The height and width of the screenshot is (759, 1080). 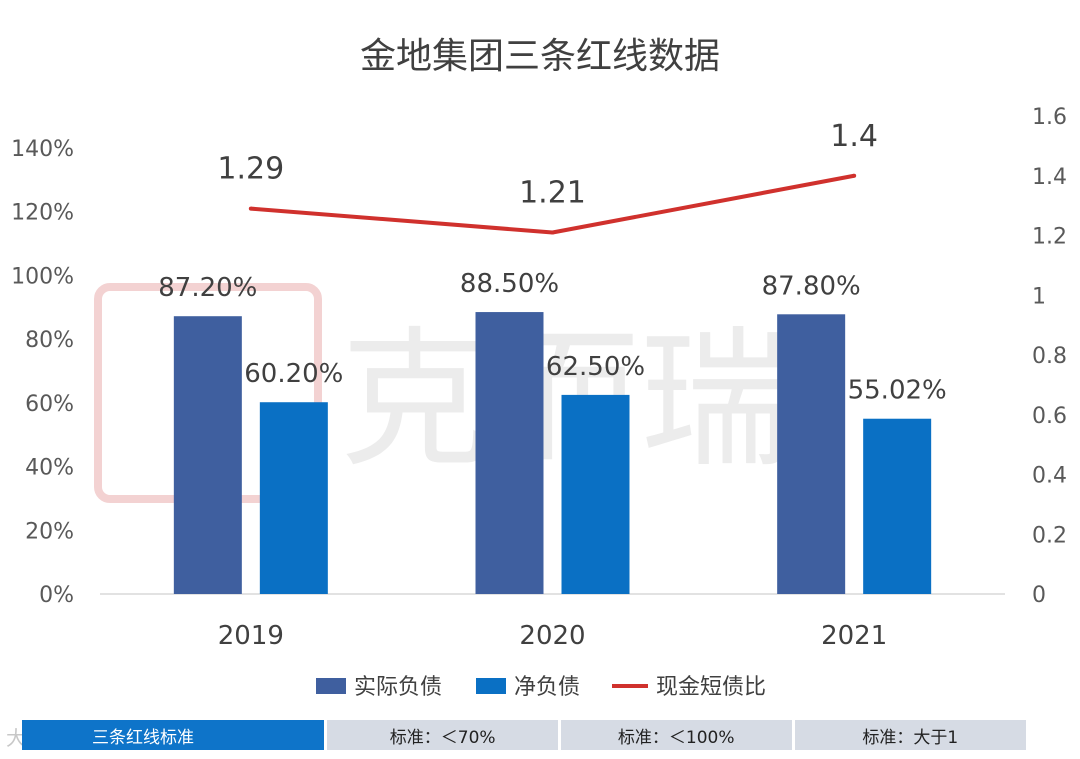 What do you see at coordinates (1039, 595) in the screenshot?
I see `y-right-tick-label: 0` at bounding box center [1039, 595].